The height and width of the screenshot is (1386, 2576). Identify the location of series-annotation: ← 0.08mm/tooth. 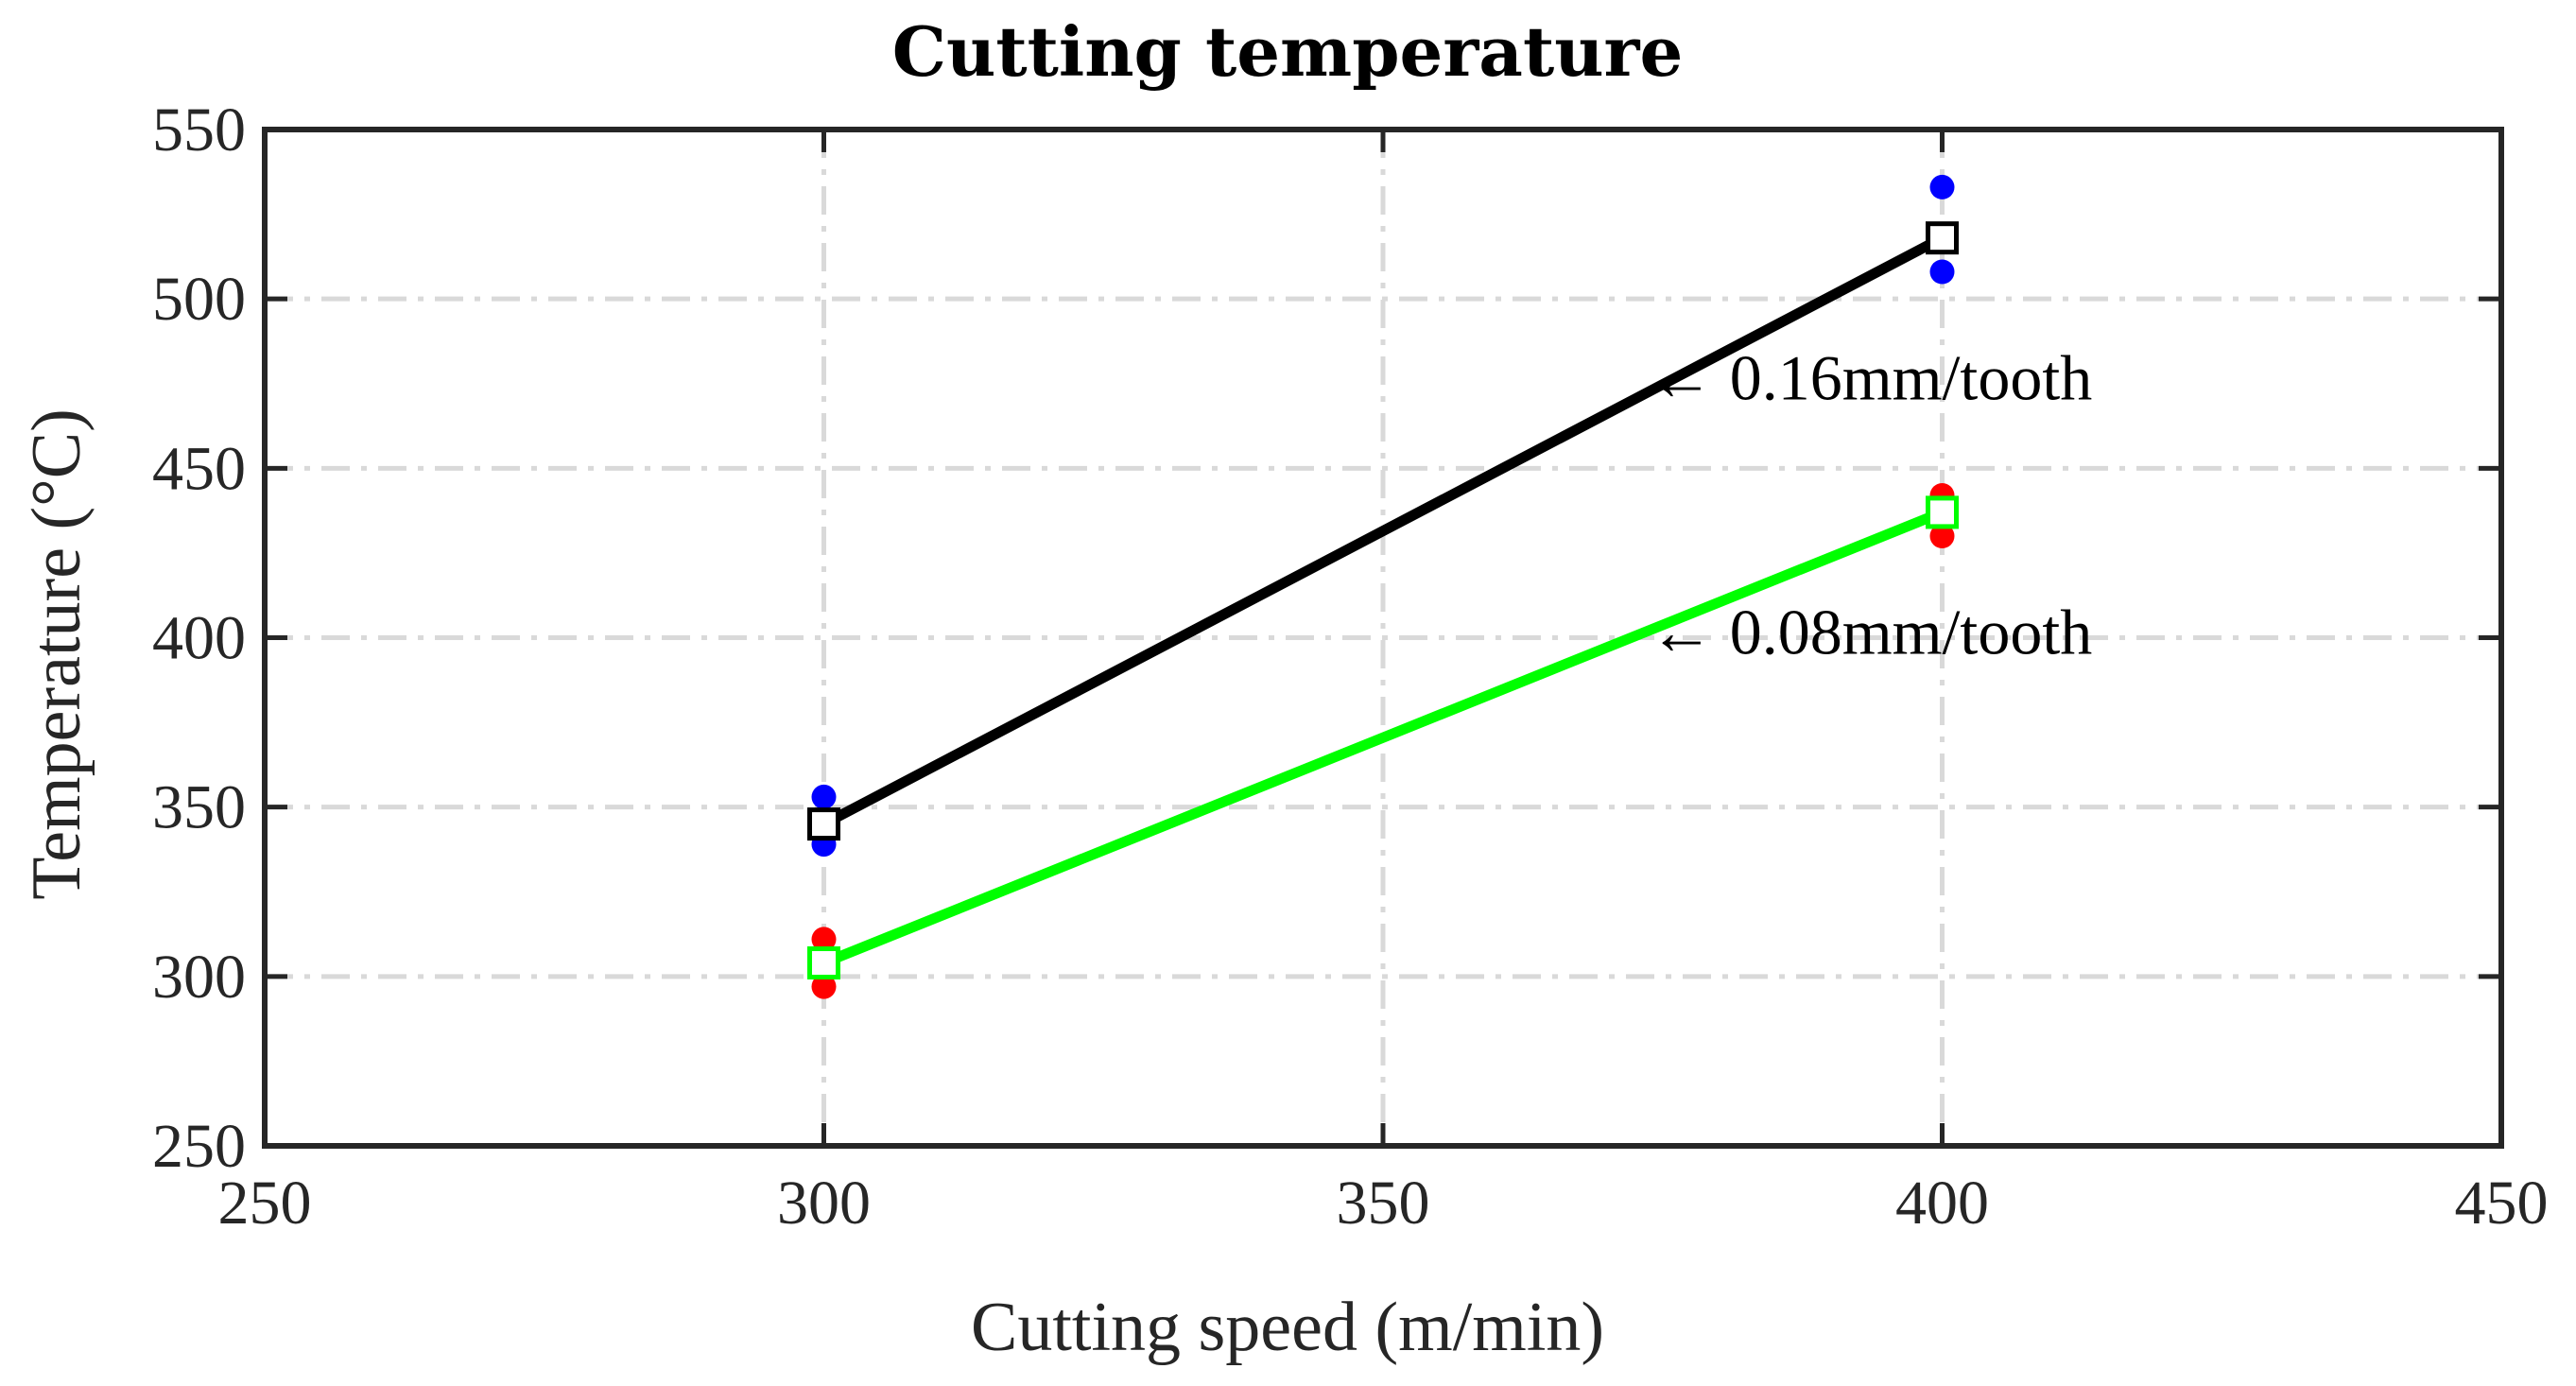
(1871, 631).